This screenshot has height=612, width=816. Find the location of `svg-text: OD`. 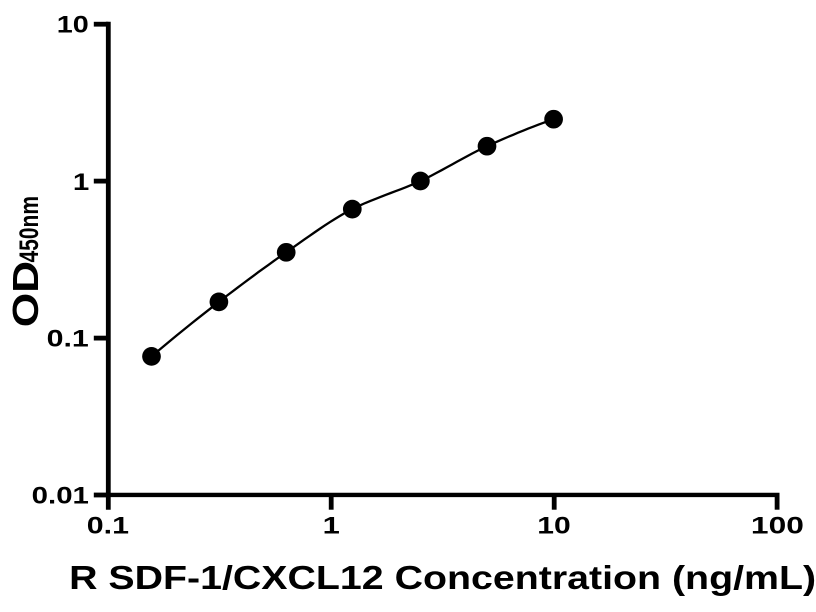

svg-text: OD is located at coordinates (25, 294).